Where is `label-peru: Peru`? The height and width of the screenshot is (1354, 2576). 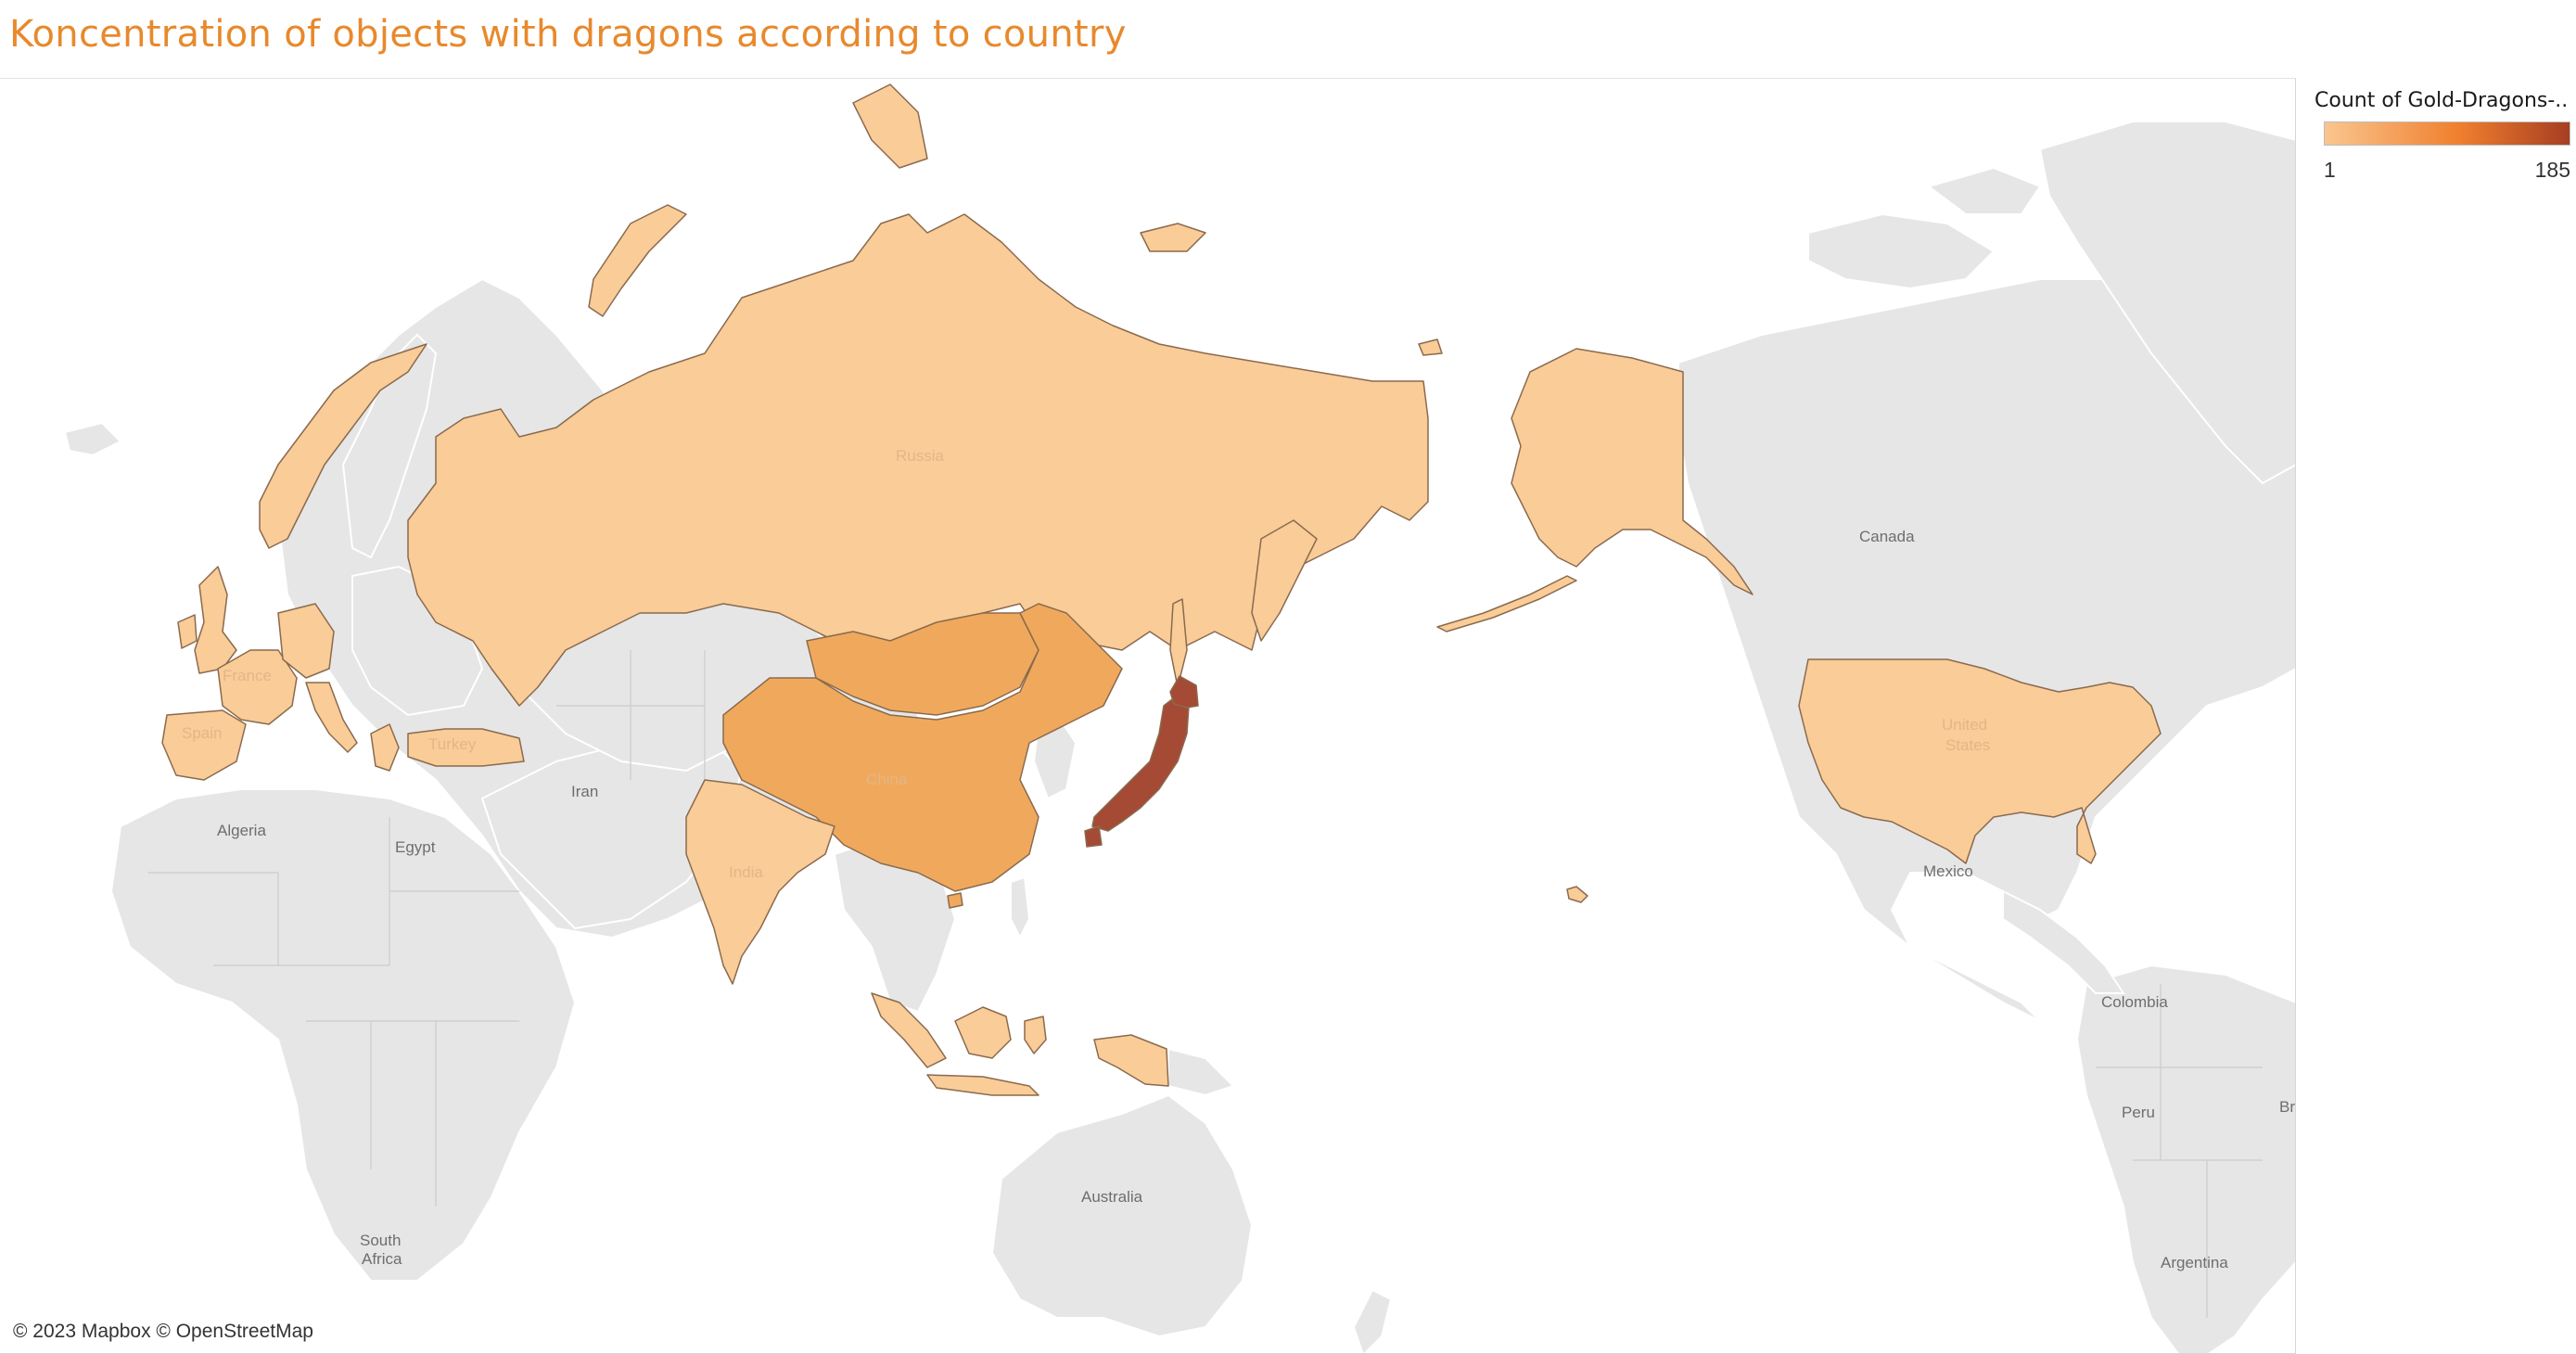 label-peru: Peru is located at coordinates (2138, 1112).